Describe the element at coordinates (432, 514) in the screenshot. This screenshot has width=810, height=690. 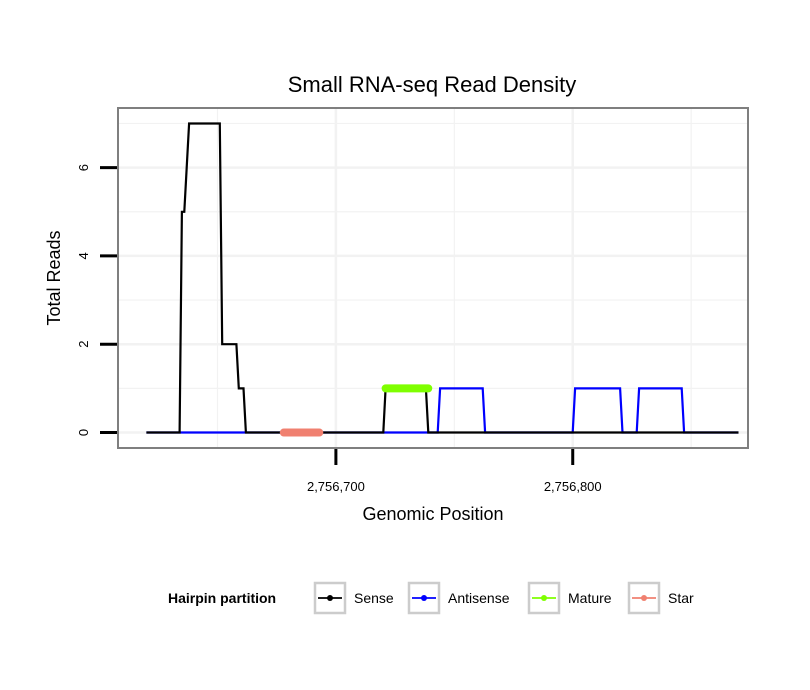
I see `x-axis-title: Genomic Position` at that location.